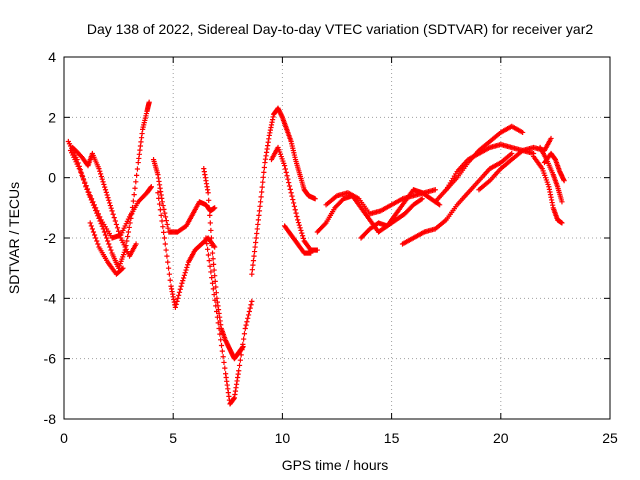  I want to click on y-axis-title: SDTVAR / TECUs, so click(14, 238).